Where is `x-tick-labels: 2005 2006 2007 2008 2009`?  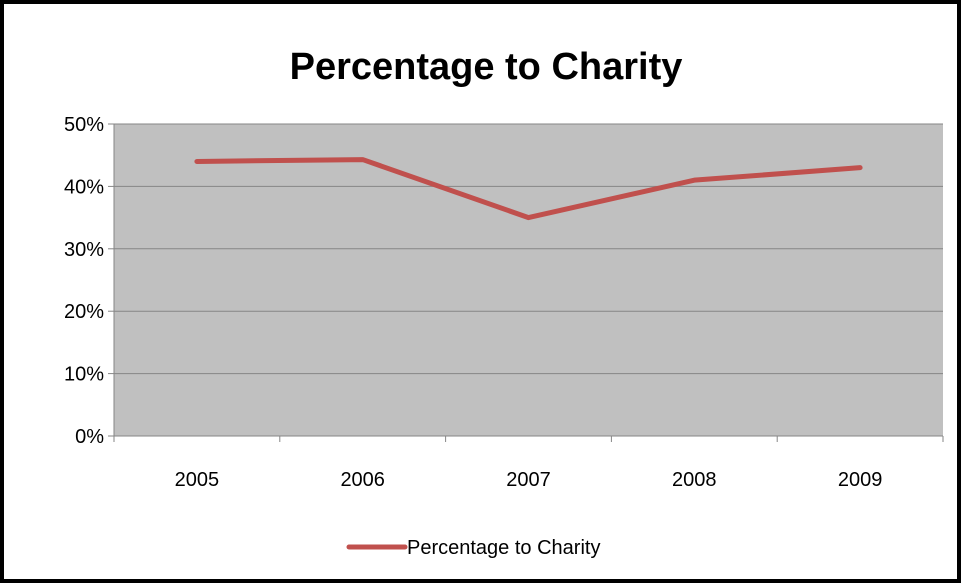
x-tick-labels: 2005 2006 2007 2008 2009 is located at coordinates (529, 480).